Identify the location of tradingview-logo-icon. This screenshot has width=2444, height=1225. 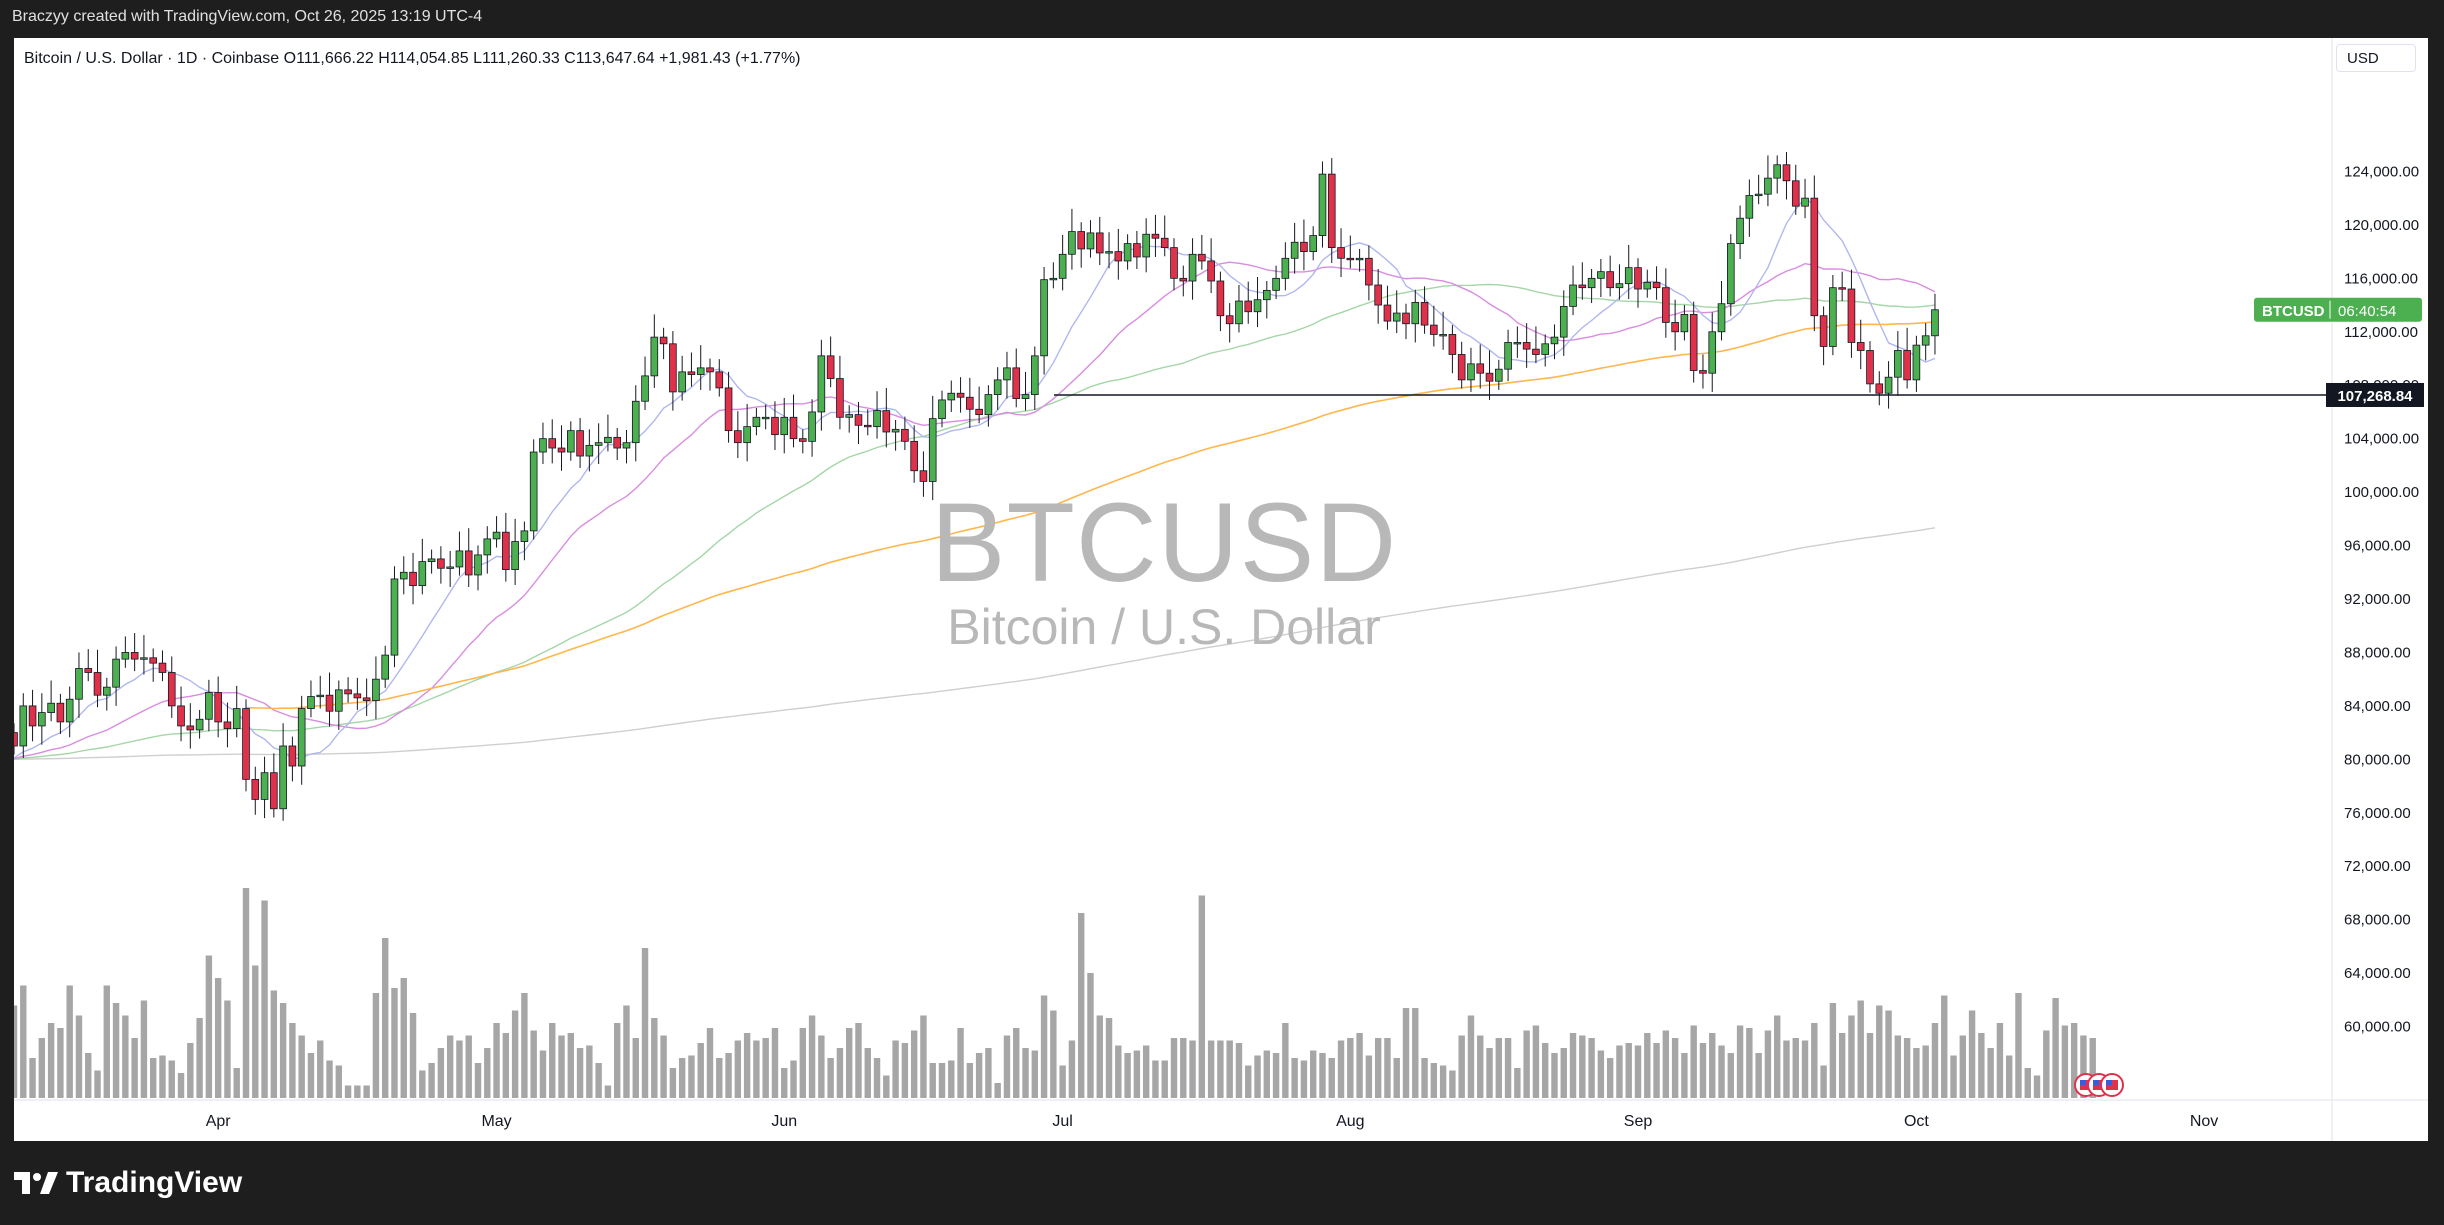
(36, 1183).